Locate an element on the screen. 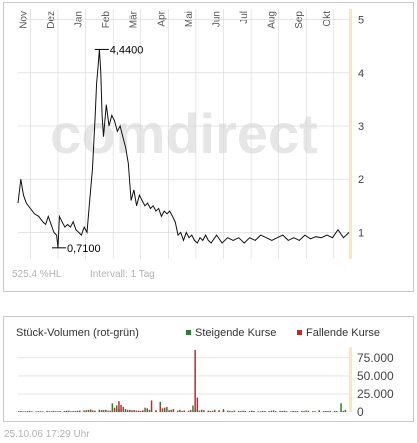  y-axis-band is located at coordinates (350, 134).